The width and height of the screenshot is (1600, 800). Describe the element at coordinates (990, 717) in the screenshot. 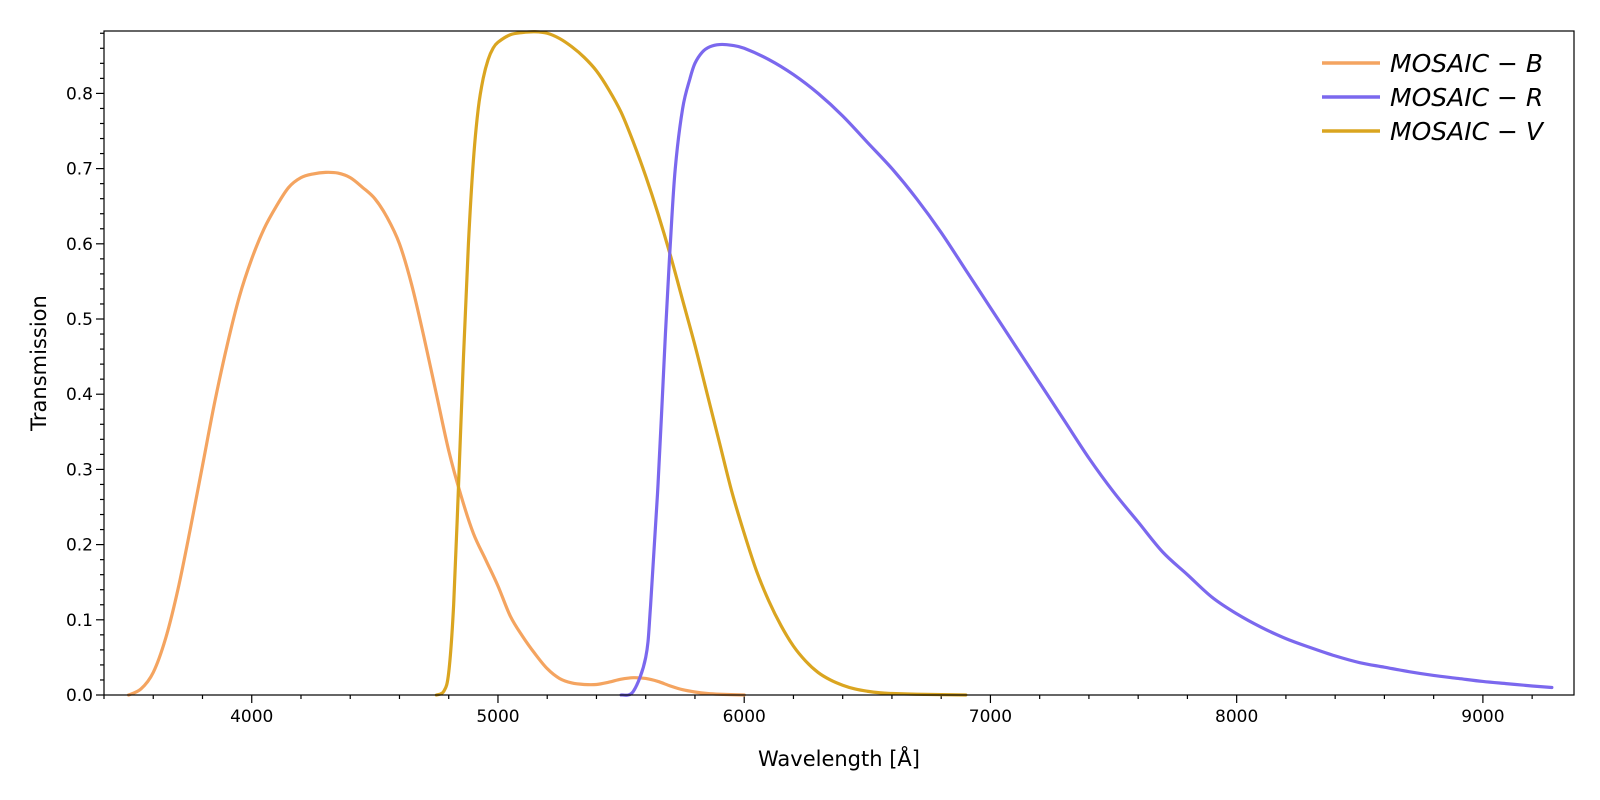

I see `x-tick-label: 7000` at that location.